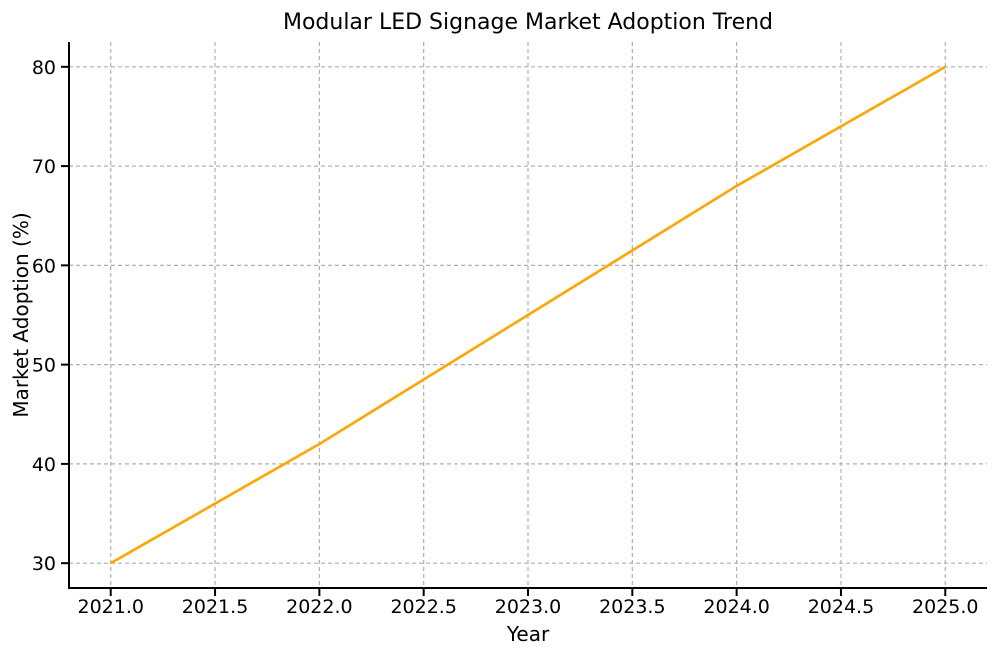 The height and width of the screenshot is (653, 1000). What do you see at coordinates (528, 607) in the screenshot?
I see `x-tick-label: 2023.0` at bounding box center [528, 607].